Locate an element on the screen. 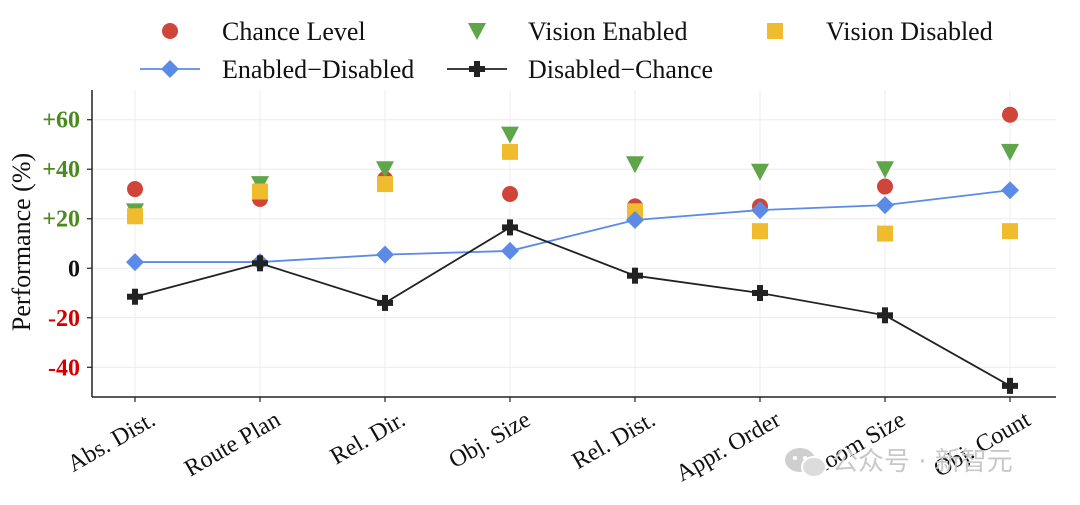 The width and height of the screenshot is (1080, 505). watermark: 公众号 · 新智元 is located at coordinates (899, 462).